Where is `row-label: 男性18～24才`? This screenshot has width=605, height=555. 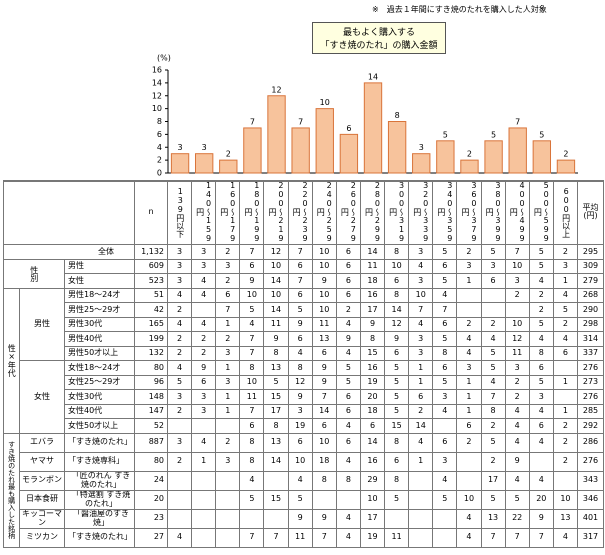 row-label: 男性18～24才 is located at coordinates (100, 295).